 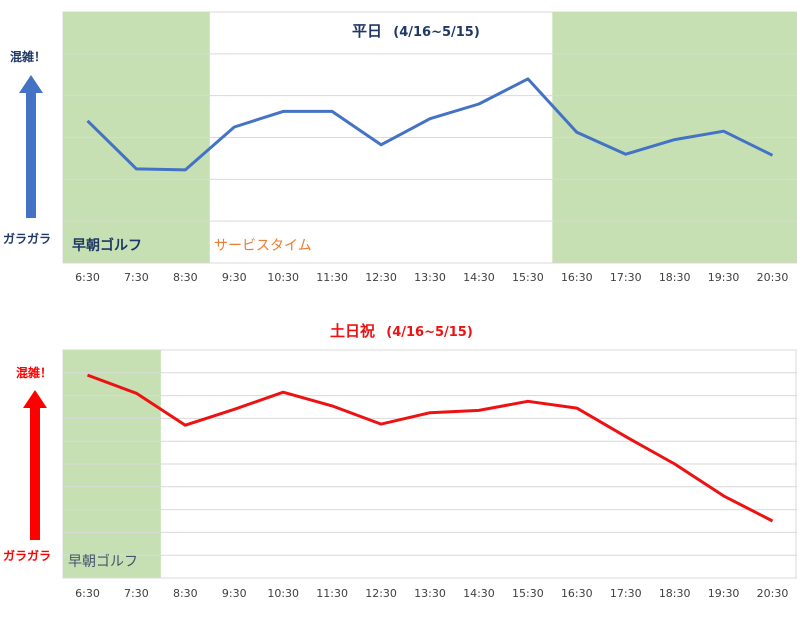 What do you see at coordinates (429, 332) in the screenshot?
I see `weekend-title-sub: (4/16~5/15)` at bounding box center [429, 332].